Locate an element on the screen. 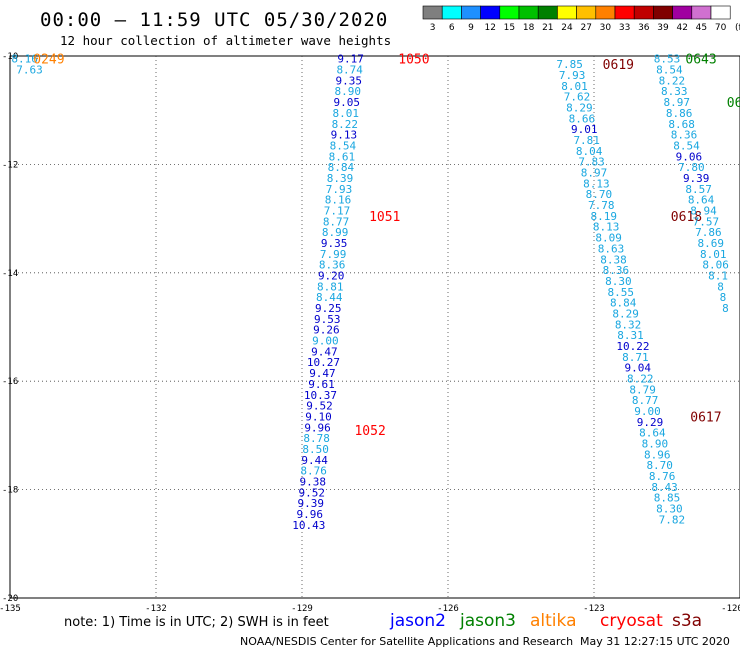 The width and height of the screenshot is (740, 650). wave-height-point: 8.68 is located at coordinates (681, 124).